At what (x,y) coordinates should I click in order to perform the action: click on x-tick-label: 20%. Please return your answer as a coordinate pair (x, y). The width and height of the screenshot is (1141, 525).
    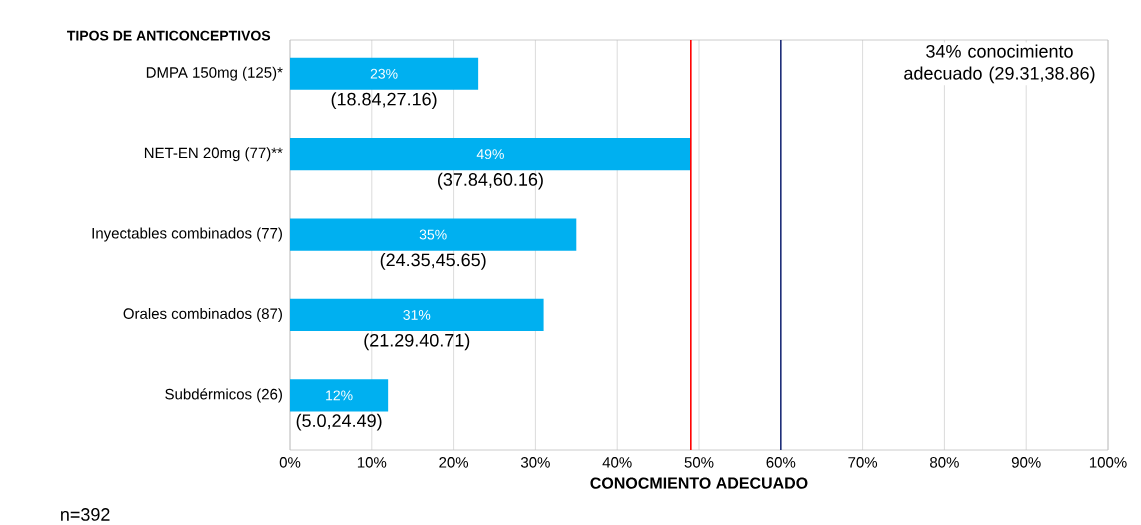
    Looking at the image, I should click on (454, 462).